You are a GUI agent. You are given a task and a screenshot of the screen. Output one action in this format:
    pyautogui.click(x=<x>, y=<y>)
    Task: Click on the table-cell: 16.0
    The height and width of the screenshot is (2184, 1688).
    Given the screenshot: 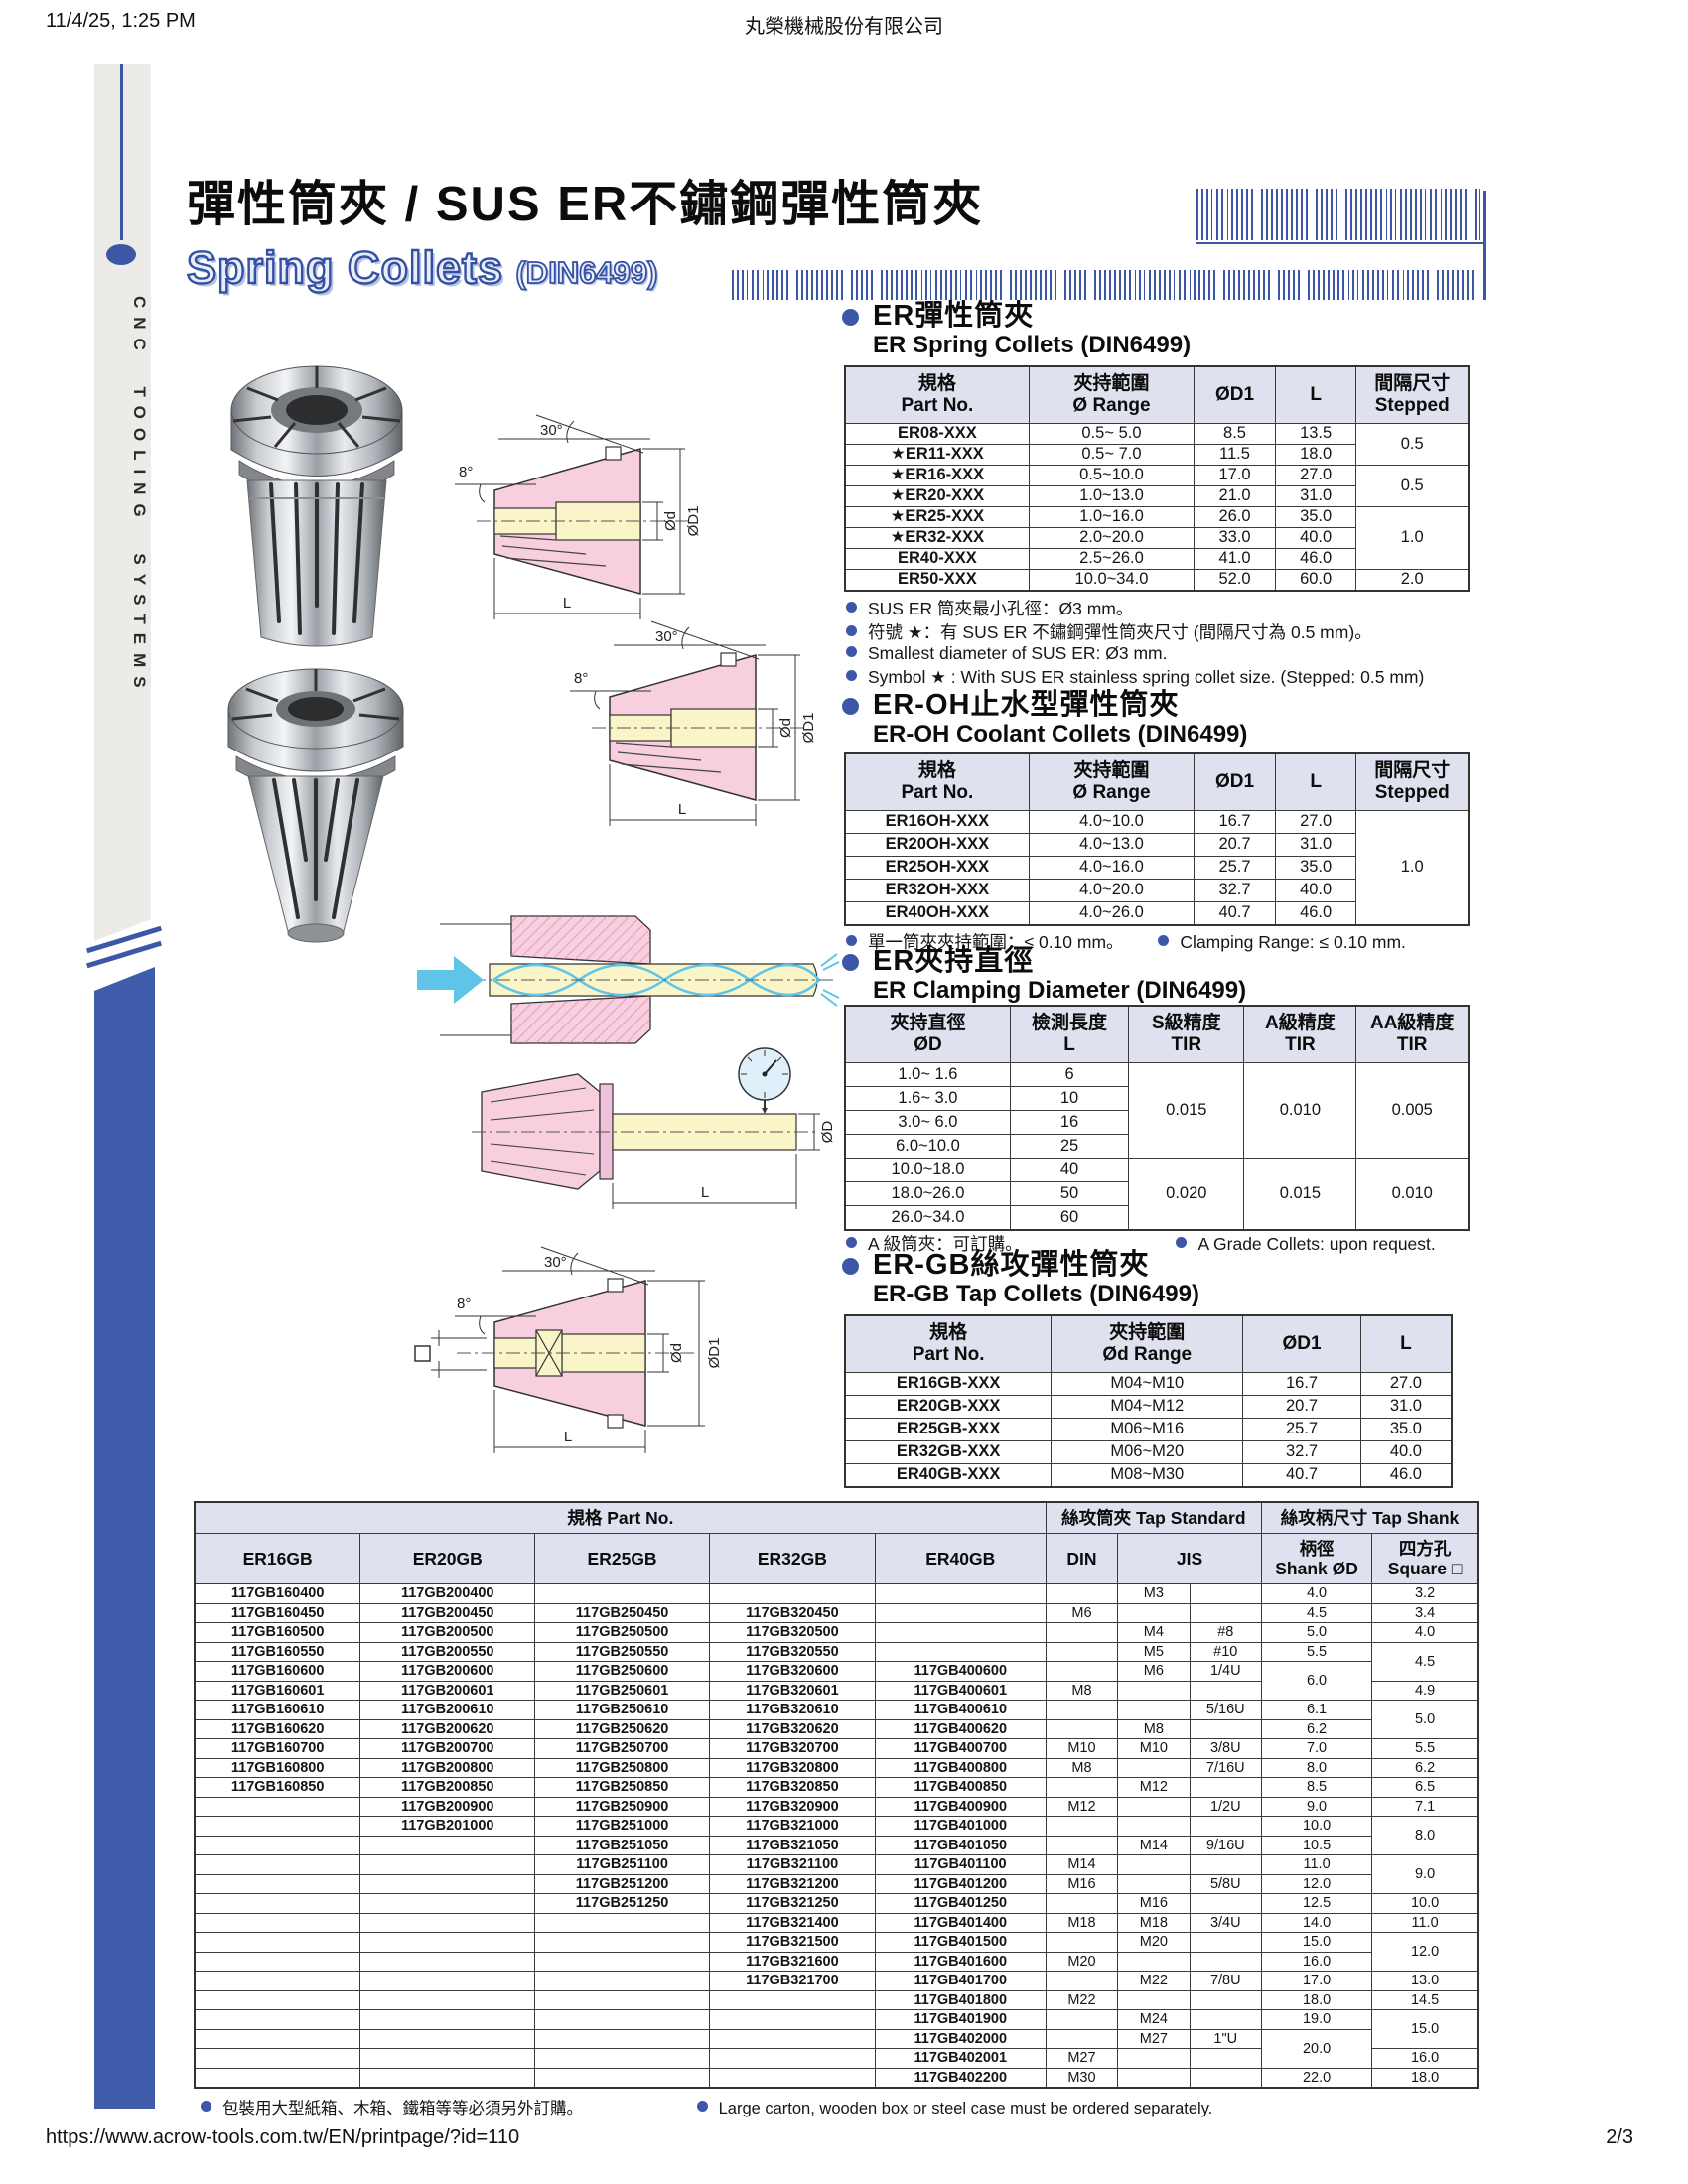 What is the action you would take?
    pyautogui.click(x=1316, y=1962)
    